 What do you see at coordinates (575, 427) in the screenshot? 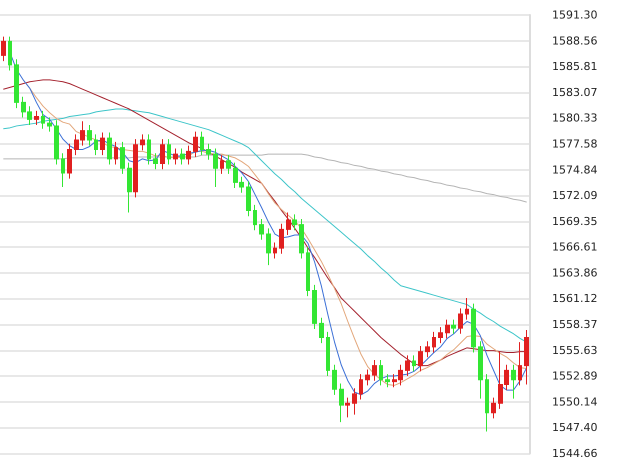
I see `y-tick-label: 1547.40` at bounding box center [575, 427].